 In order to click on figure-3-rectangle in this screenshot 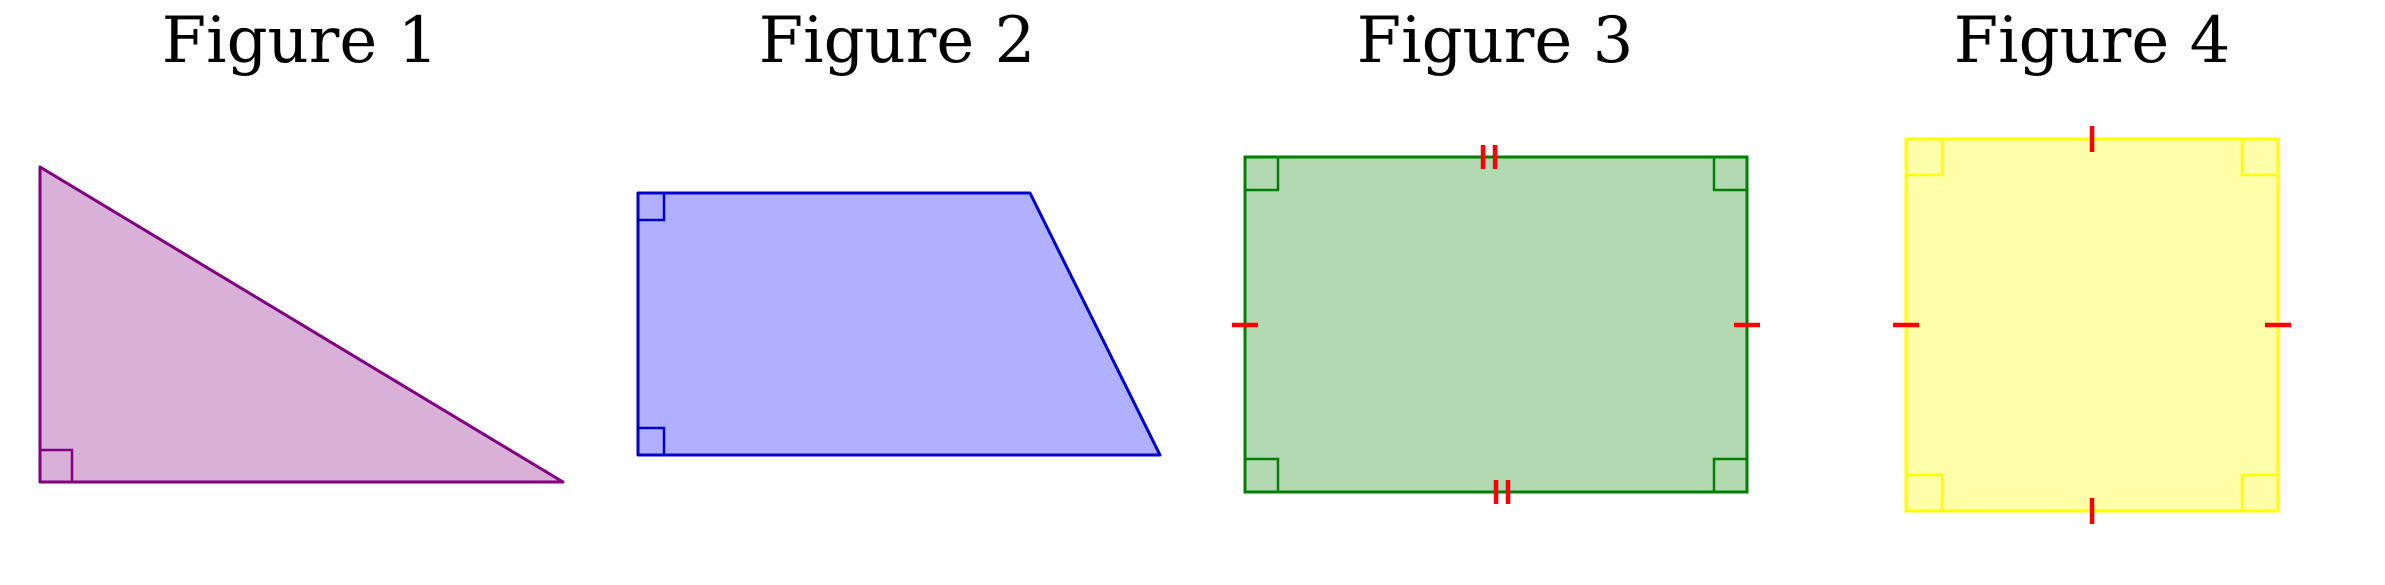, I will do `click(1496, 324)`.